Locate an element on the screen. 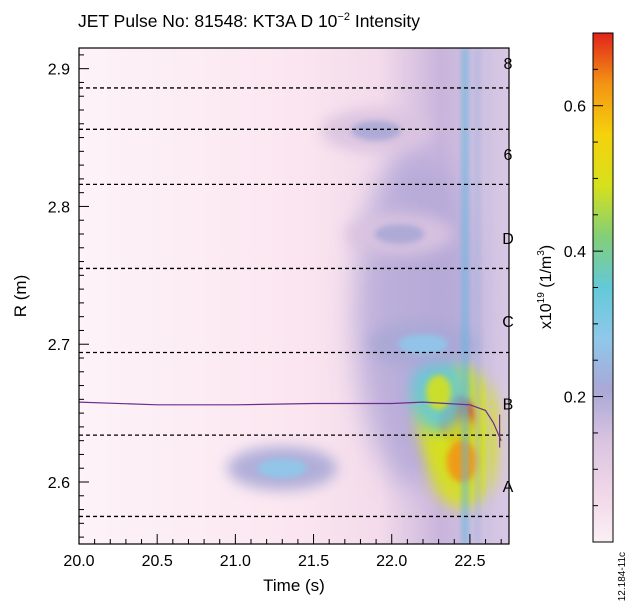 The image size is (625, 601). y-tick-label: 2.9 is located at coordinates (59, 70).